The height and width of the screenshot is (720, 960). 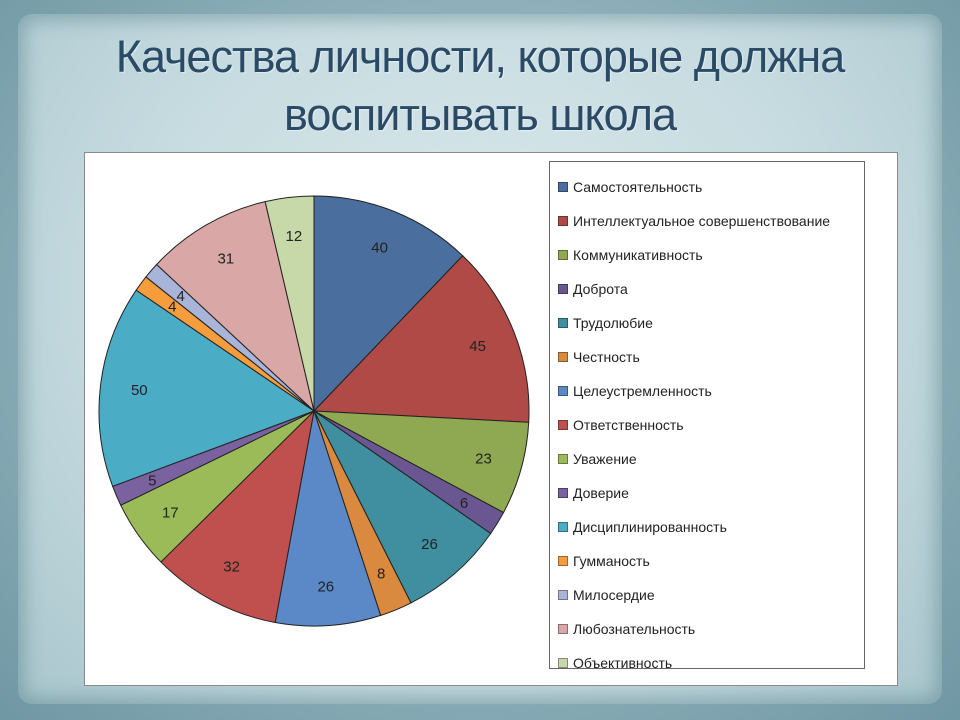 What do you see at coordinates (152, 481) in the screenshot?
I see `pie-slice-label: 5` at bounding box center [152, 481].